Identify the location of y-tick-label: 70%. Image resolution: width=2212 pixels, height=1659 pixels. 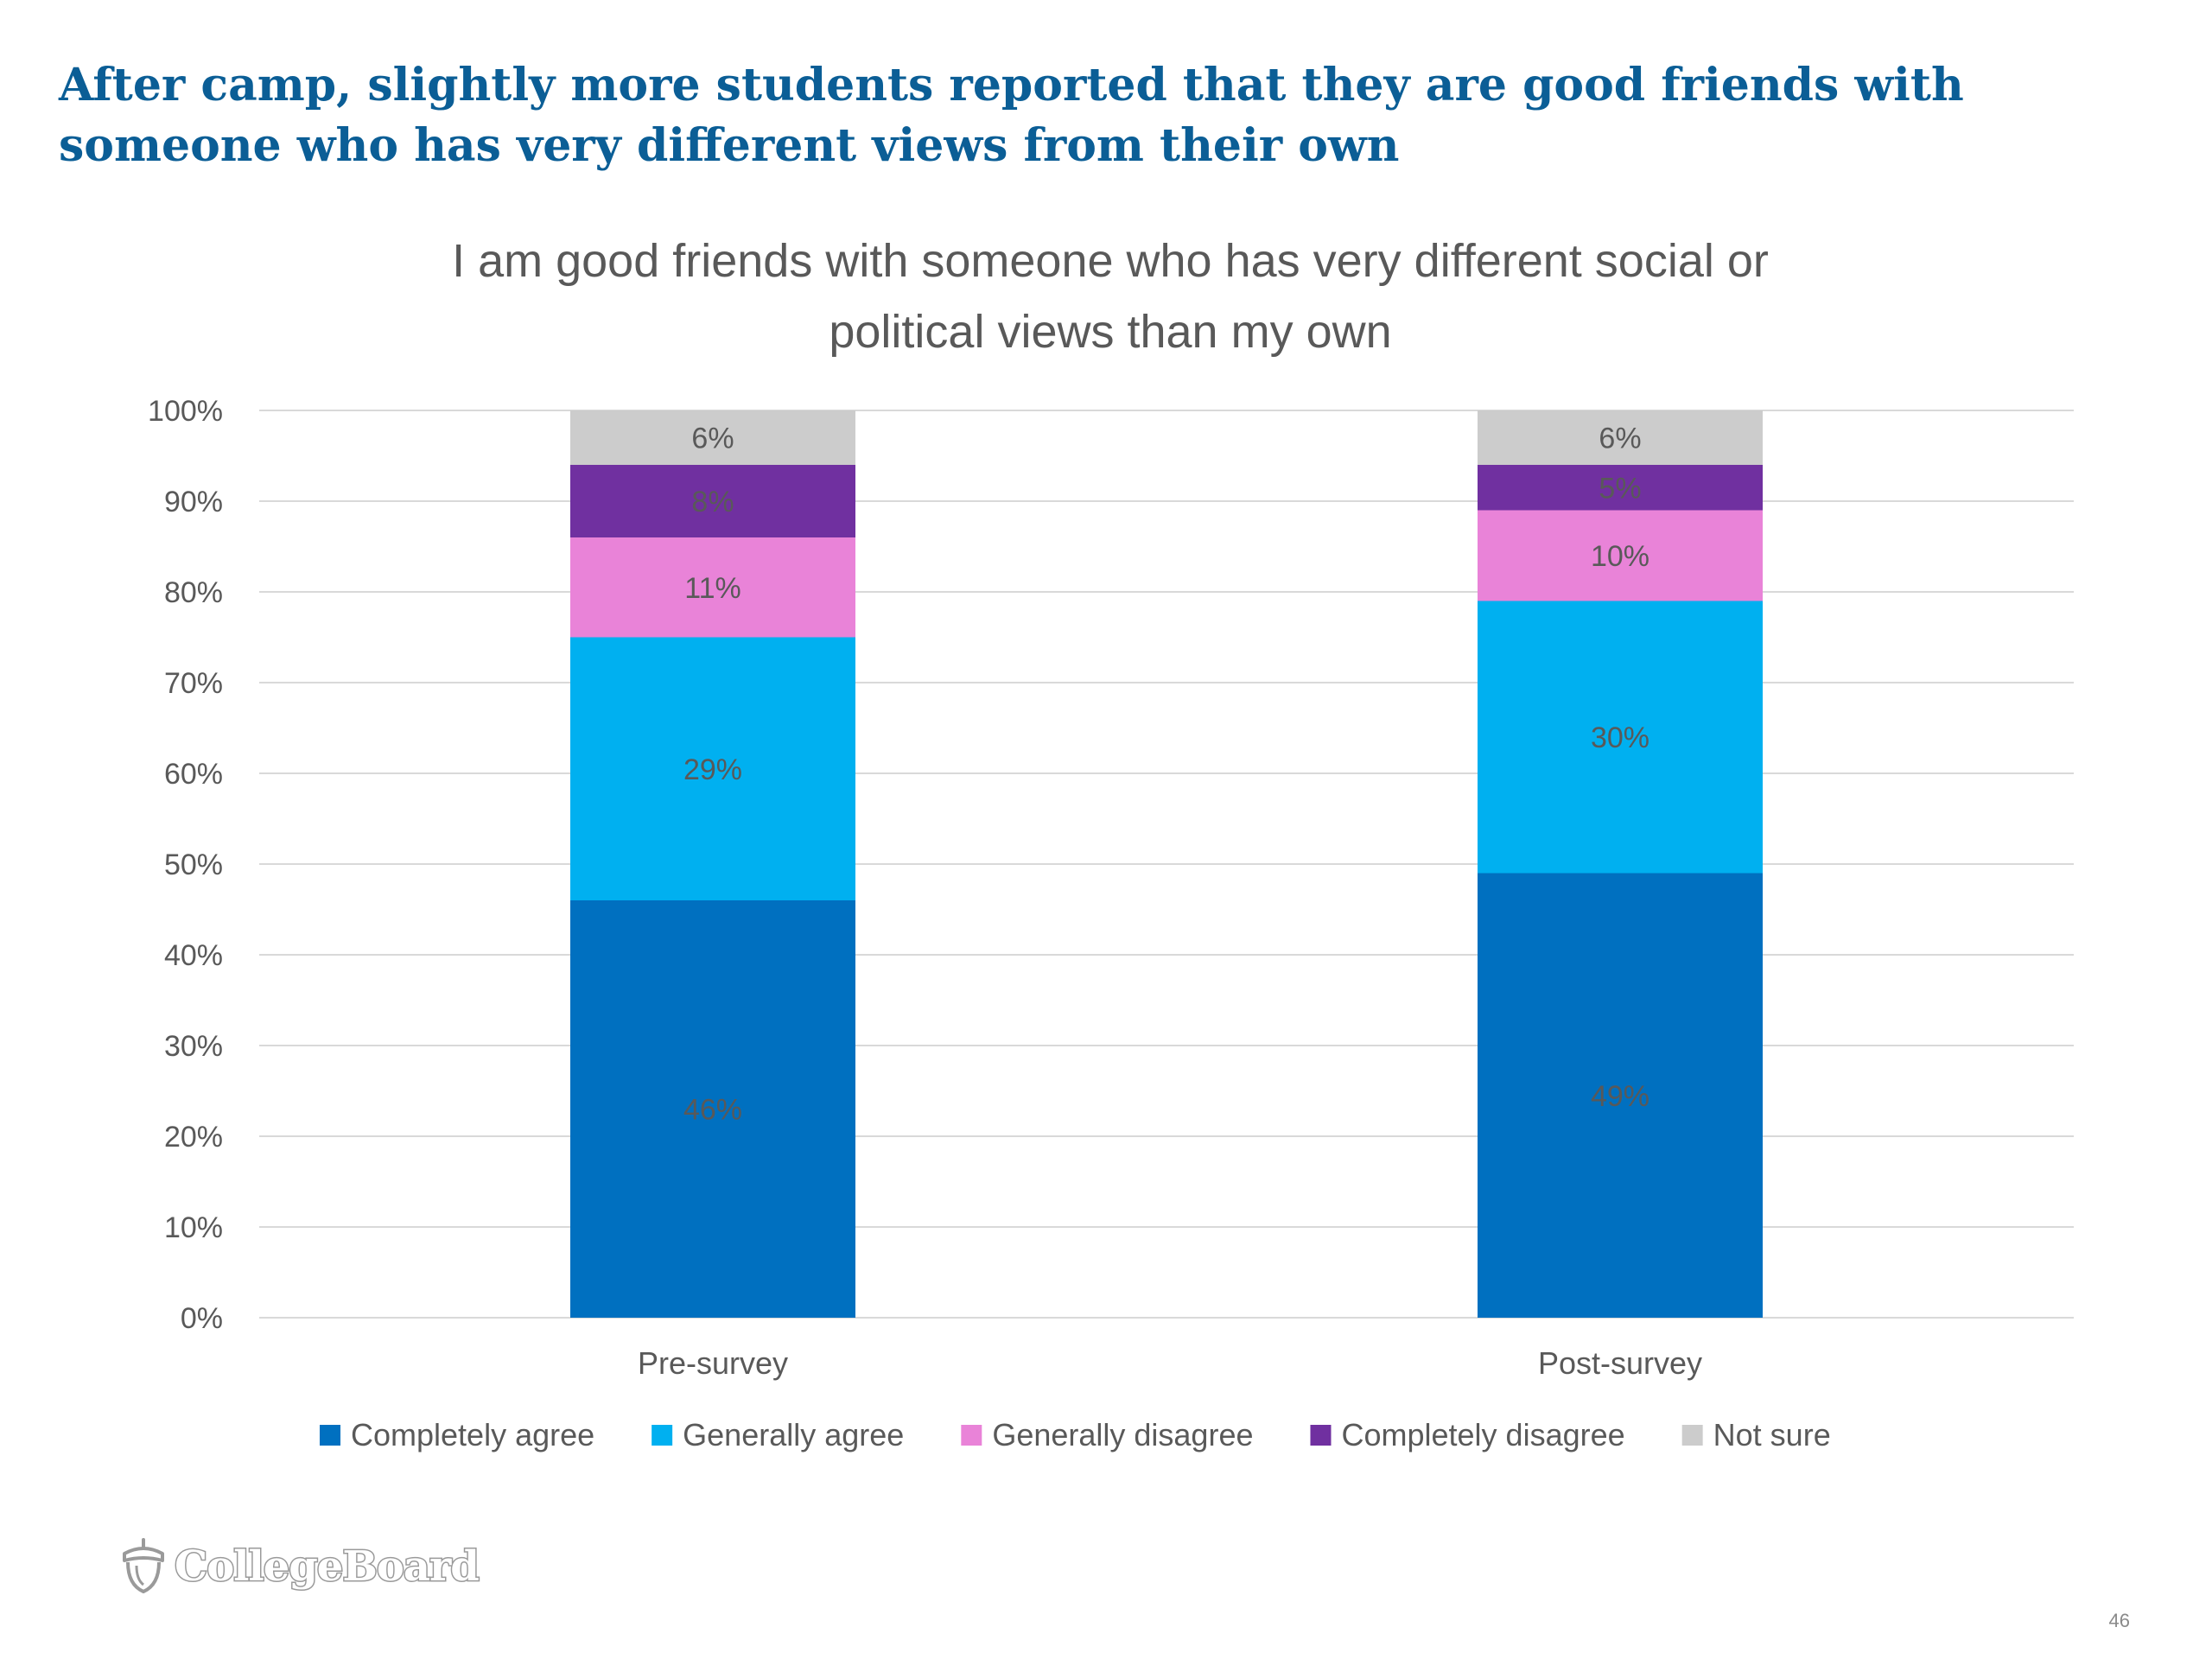
(193, 683).